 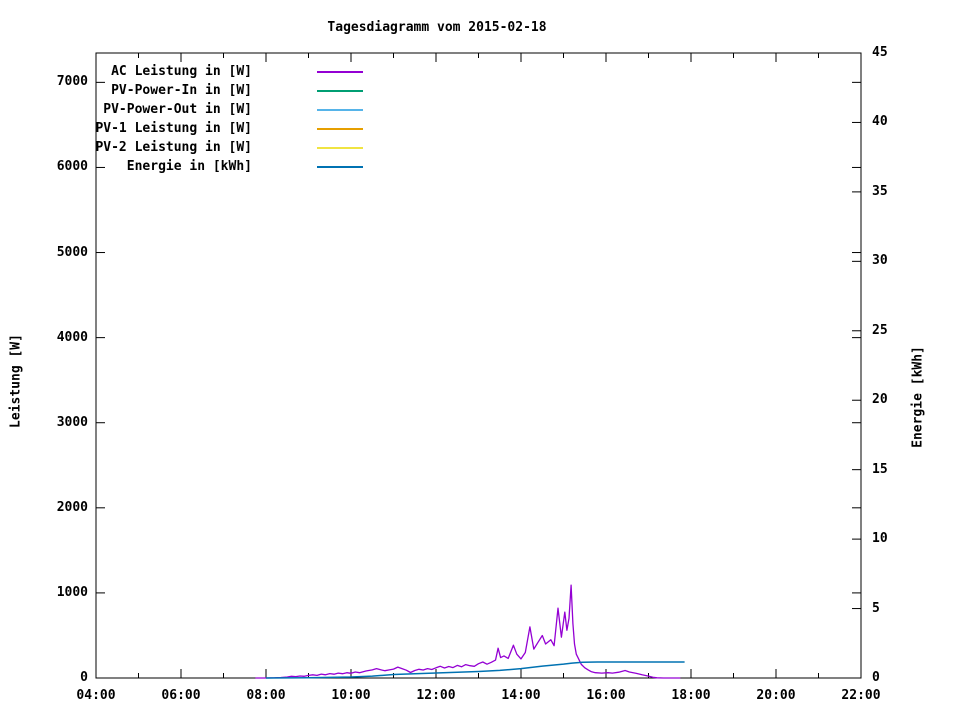 I want to click on right-axis-tick-label: 35, so click(x=880, y=191).